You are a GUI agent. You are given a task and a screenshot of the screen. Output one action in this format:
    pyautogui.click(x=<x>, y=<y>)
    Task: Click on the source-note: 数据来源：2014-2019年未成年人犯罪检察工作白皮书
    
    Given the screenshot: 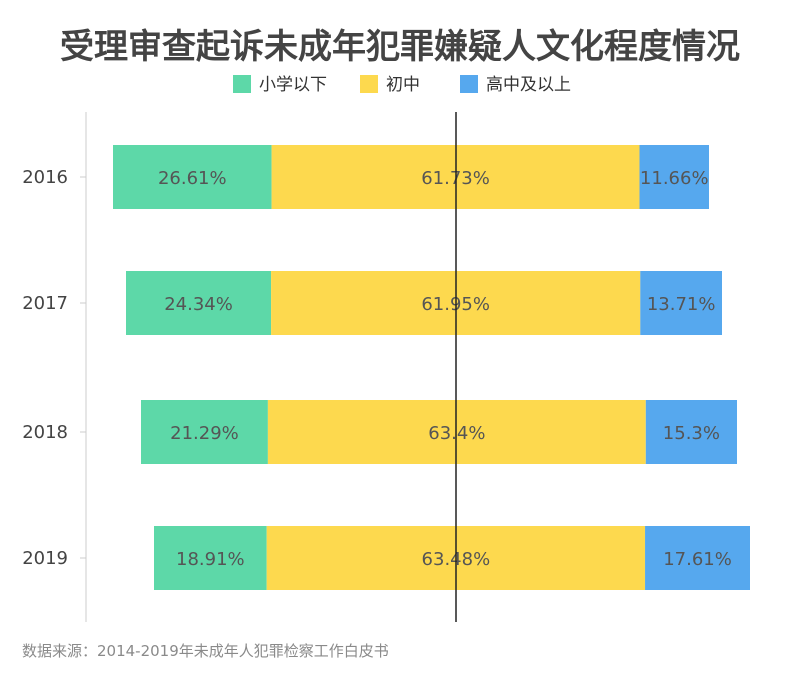 What is the action you would take?
    pyautogui.click(x=205, y=651)
    